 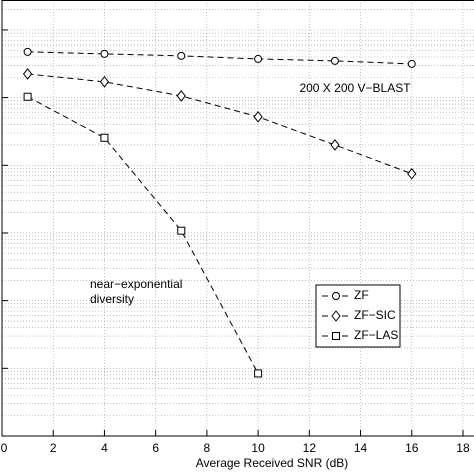 I want to click on x-tick-label: 16, so click(x=412, y=448).